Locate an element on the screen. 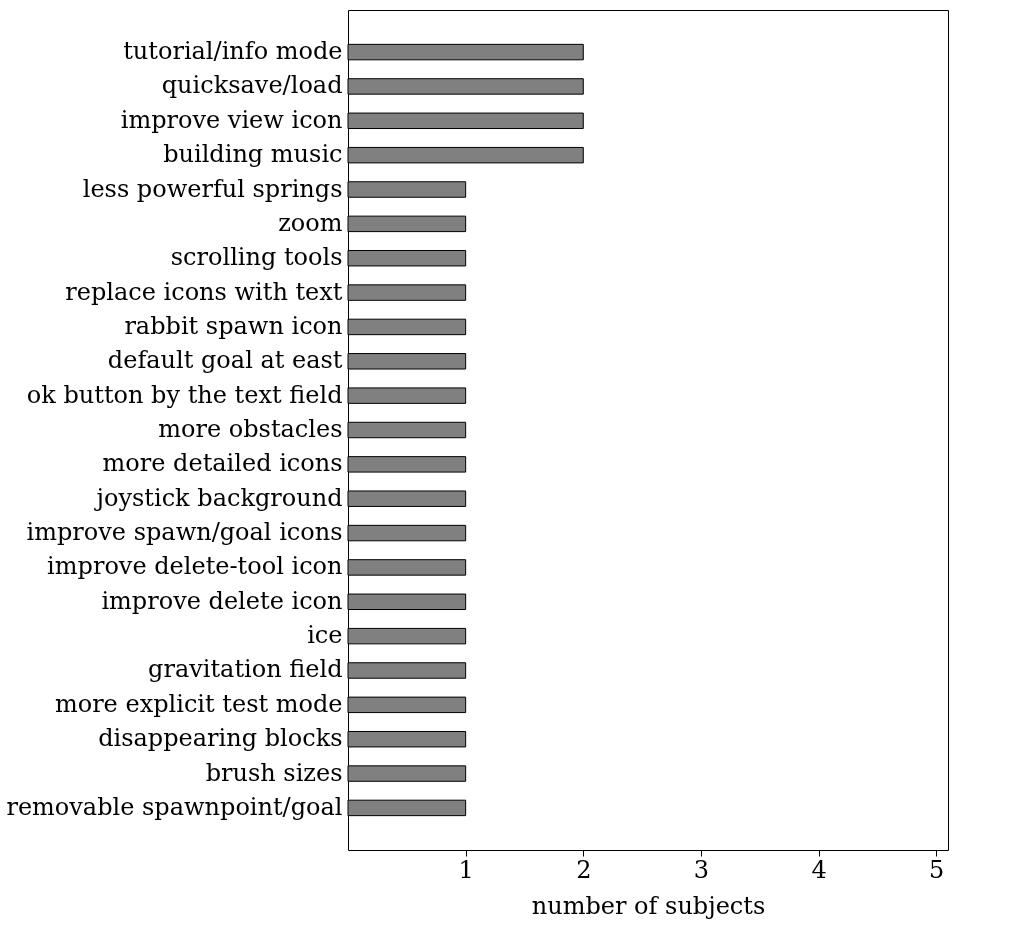 This screenshot has width=1025, height=934. y-tick-label: brush sizes is located at coordinates (274, 772).